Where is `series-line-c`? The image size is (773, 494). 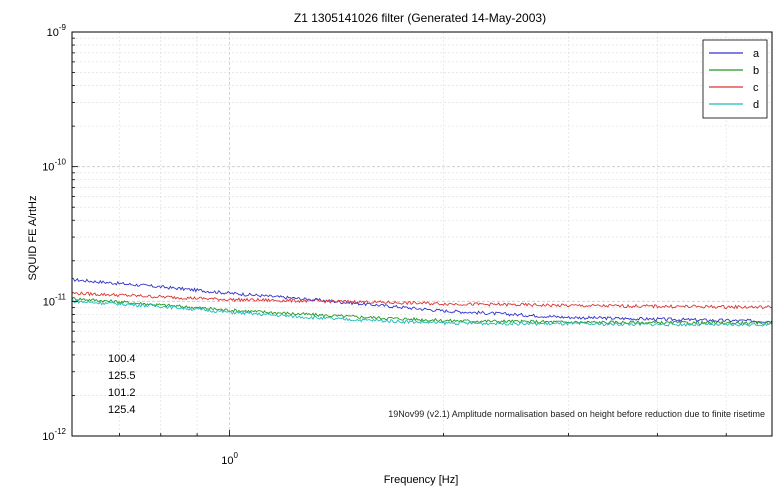 series-line-c is located at coordinates (422, 300).